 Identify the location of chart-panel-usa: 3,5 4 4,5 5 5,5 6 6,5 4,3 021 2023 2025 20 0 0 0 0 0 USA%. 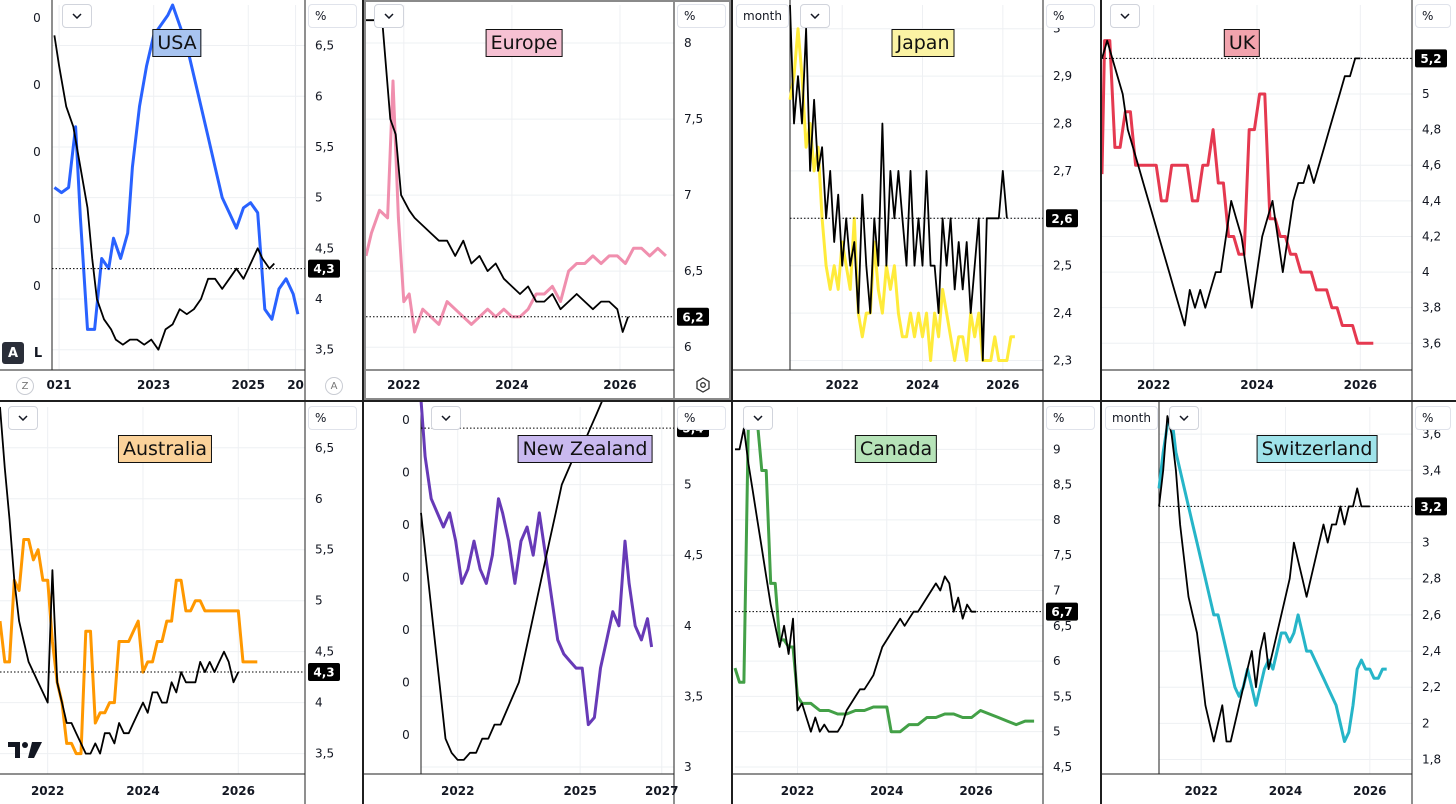
(181, 200).